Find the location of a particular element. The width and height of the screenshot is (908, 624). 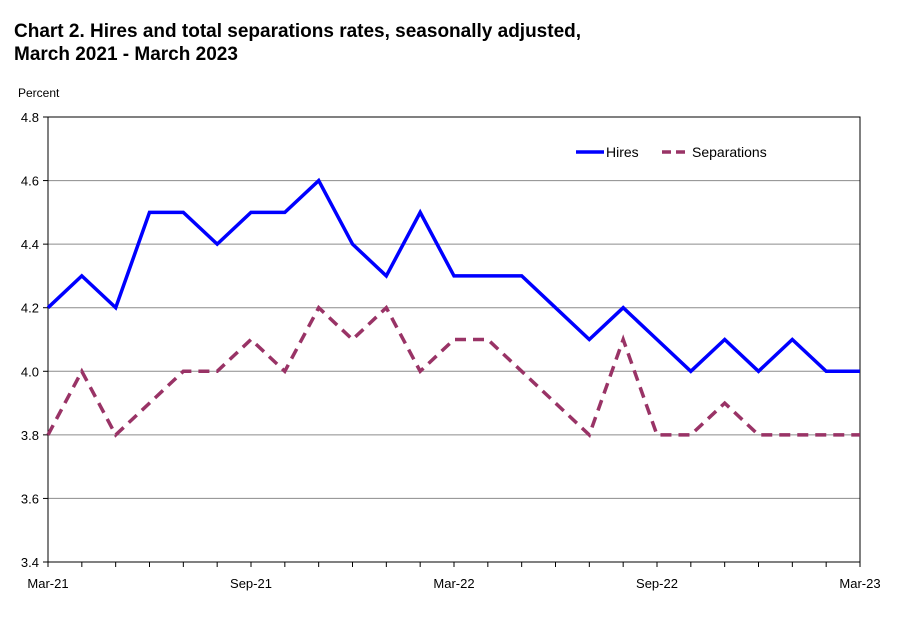

y-tick-label: 3.6 is located at coordinates (30, 498).